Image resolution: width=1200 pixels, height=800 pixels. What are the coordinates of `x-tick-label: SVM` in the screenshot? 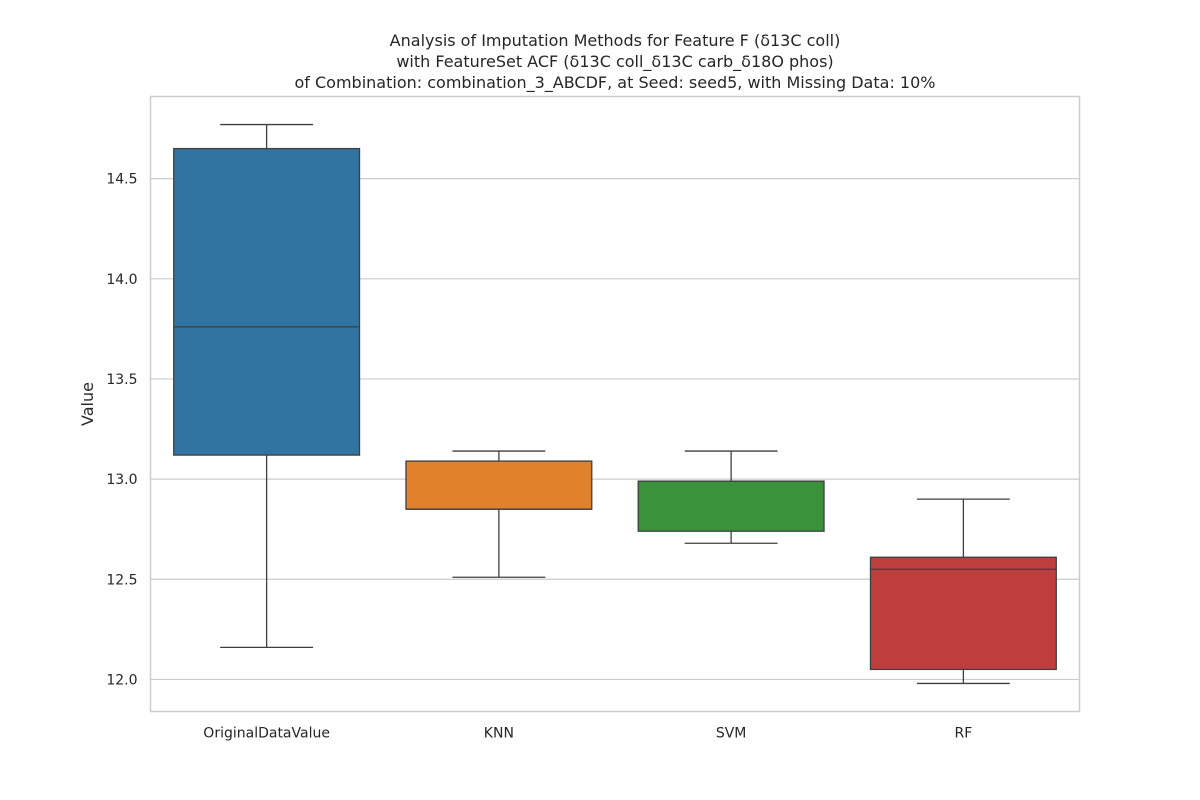 It's located at (731, 734).